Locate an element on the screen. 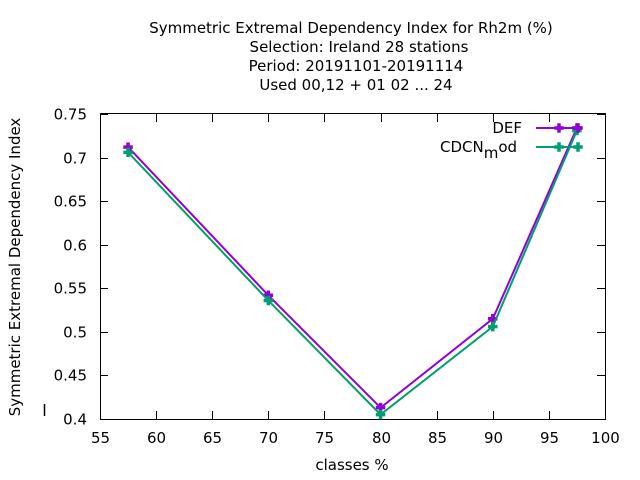 This screenshot has height=480, width=640. legend-label-def: DEF is located at coordinates (507, 128).